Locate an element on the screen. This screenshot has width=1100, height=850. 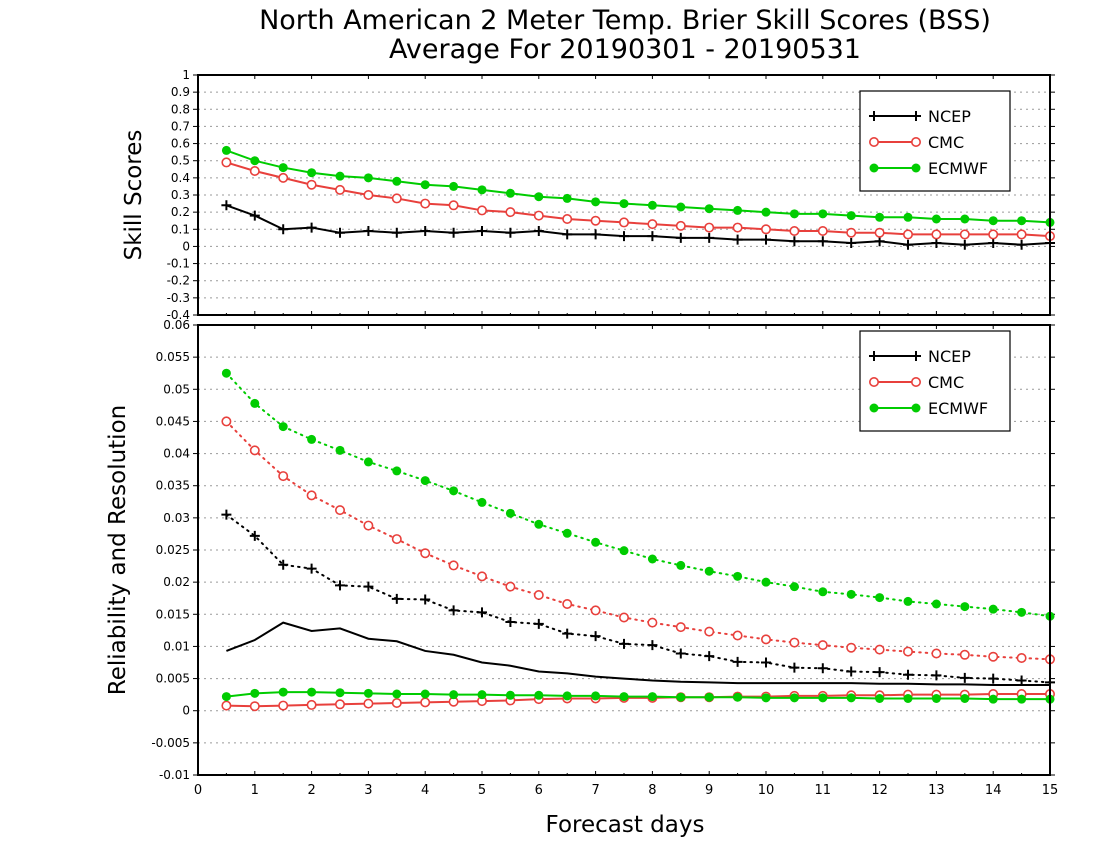
y-tick-label: -0.01 is located at coordinates (174, 775).